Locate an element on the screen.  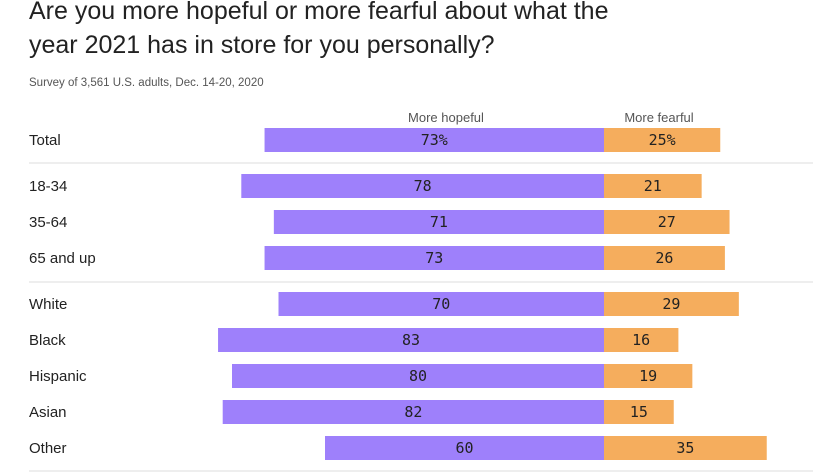
value-label-fearful-black: 16 is located at coordinates (641, 340).